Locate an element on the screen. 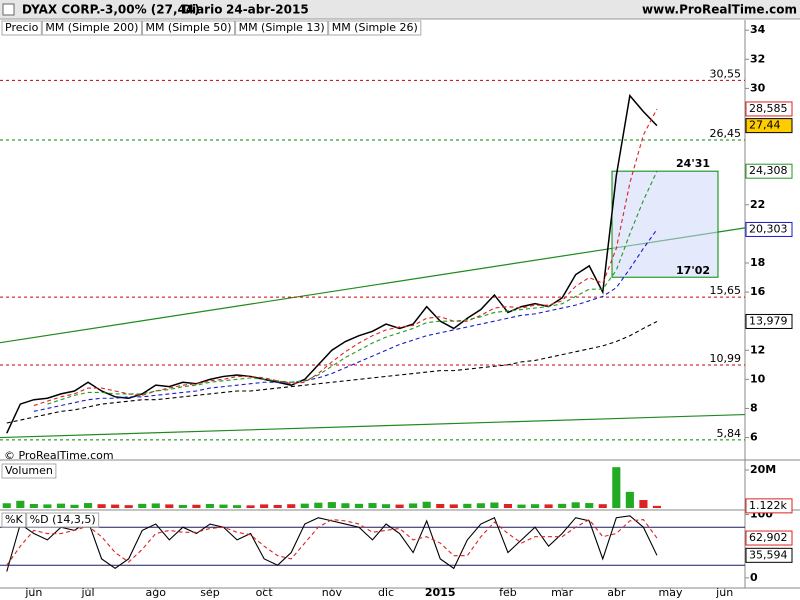 The image size is (800, 600). value-box-label: 35,594 is located at coordinates (768, 554).